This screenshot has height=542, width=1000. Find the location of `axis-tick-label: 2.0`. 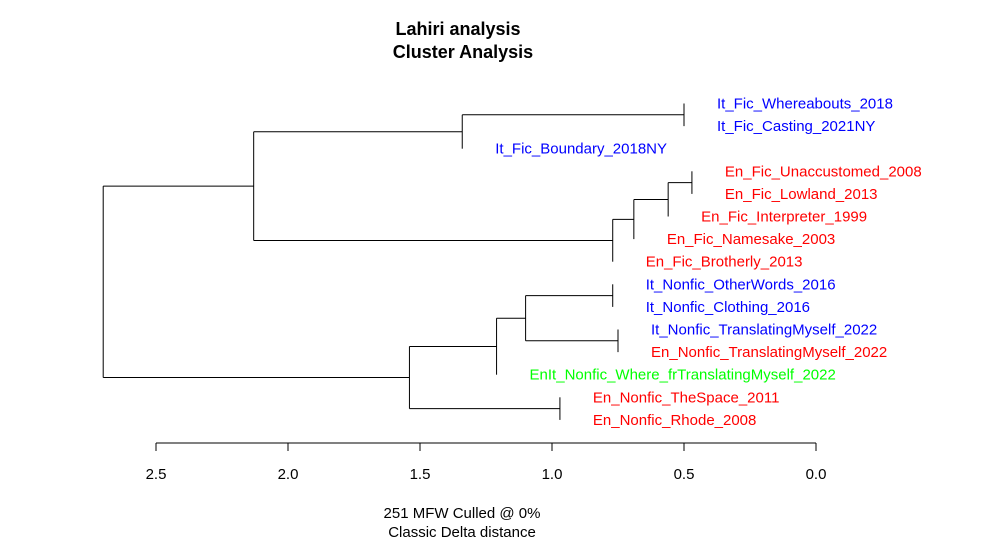

axis-tick-label: 2.0 is located at coordinates (288, 474).